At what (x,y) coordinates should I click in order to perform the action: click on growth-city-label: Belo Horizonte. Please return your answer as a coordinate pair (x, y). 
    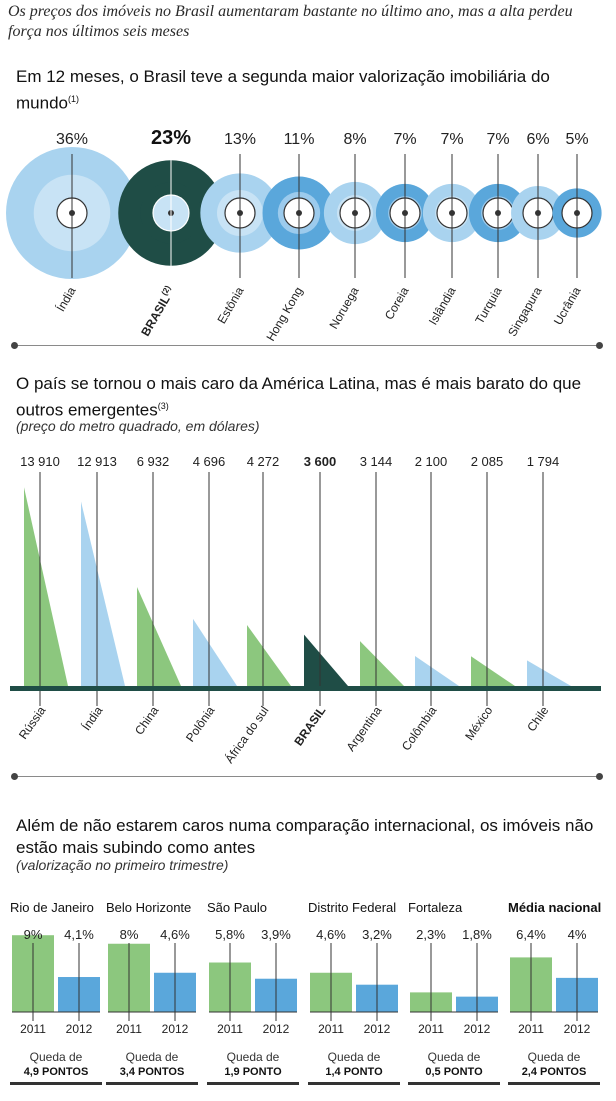
    Looking at the image, I should click on (148, 907).